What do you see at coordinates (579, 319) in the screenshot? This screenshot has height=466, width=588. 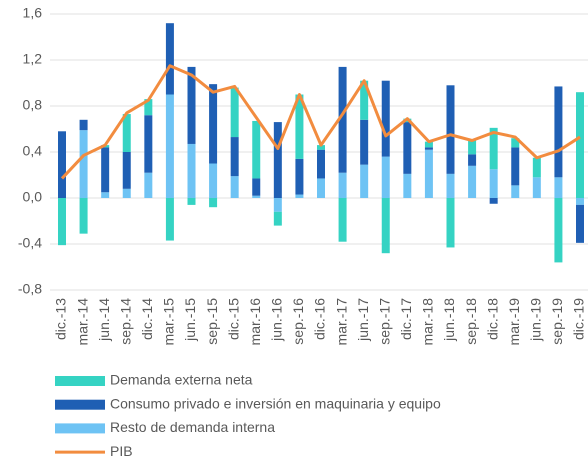 I see `x-tick-label: dic.-19` at bounding box center [579, 319].